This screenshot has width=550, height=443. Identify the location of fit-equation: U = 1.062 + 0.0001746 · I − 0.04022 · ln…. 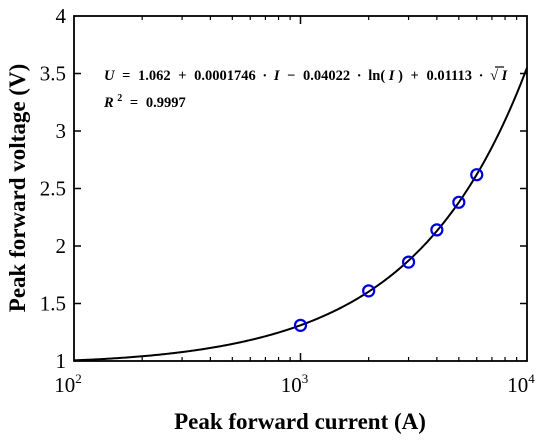
(306, 76).